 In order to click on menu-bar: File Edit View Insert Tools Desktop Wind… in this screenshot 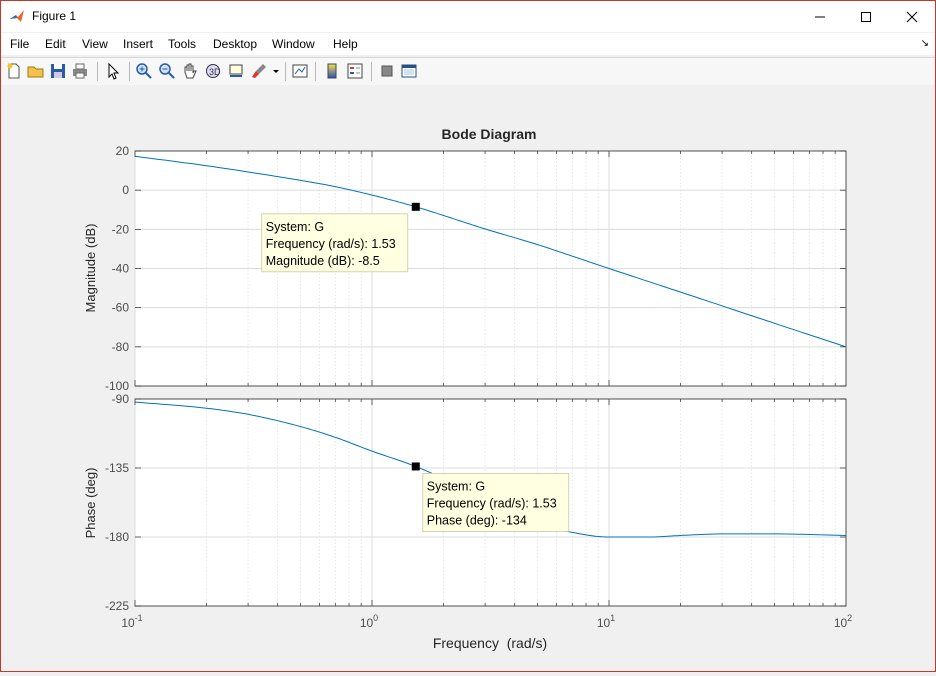, I will do `click(468, 44)`.